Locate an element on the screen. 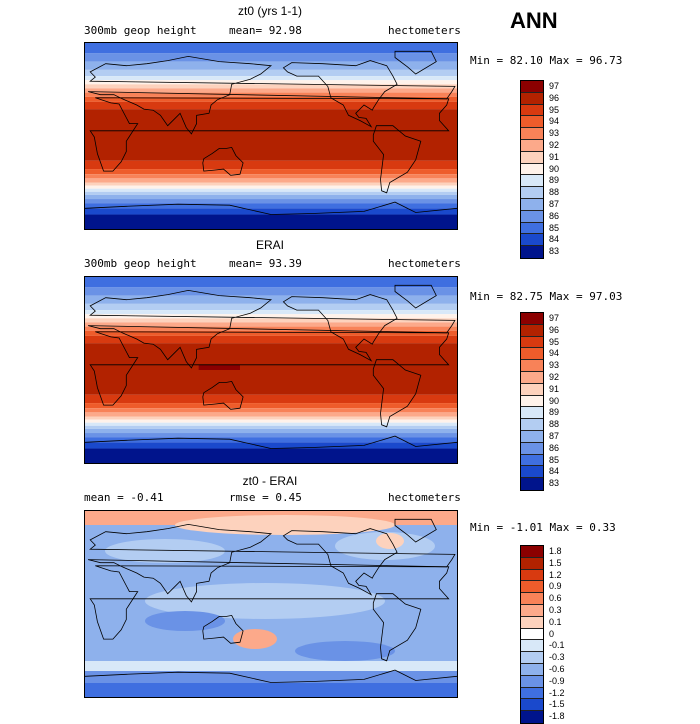 The image size is (700, 724). panel-2-colorbar-tick-label: 86 is located at coordinates (554, 447).